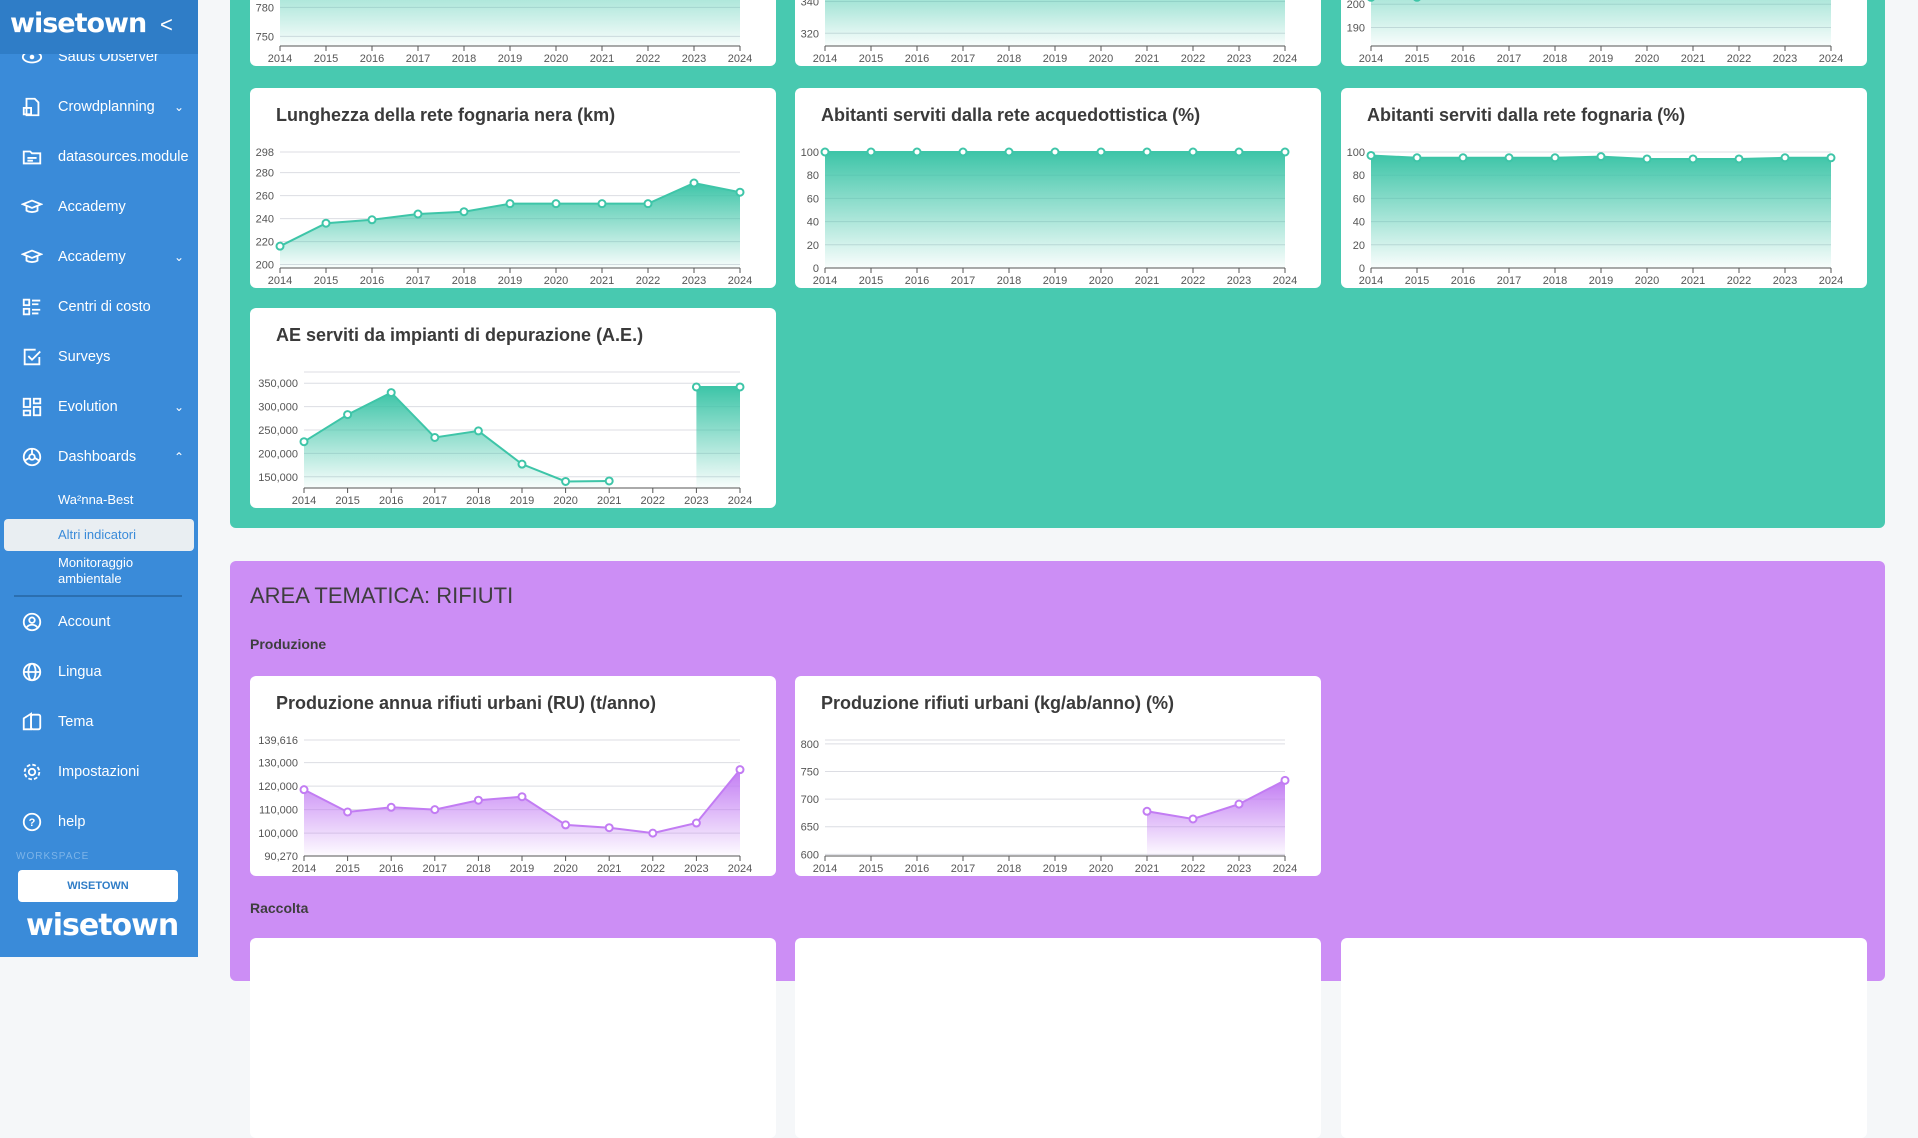  Describe the element at coordinates (32, 772) in the screenshot. I see `gear-icon` at that location.